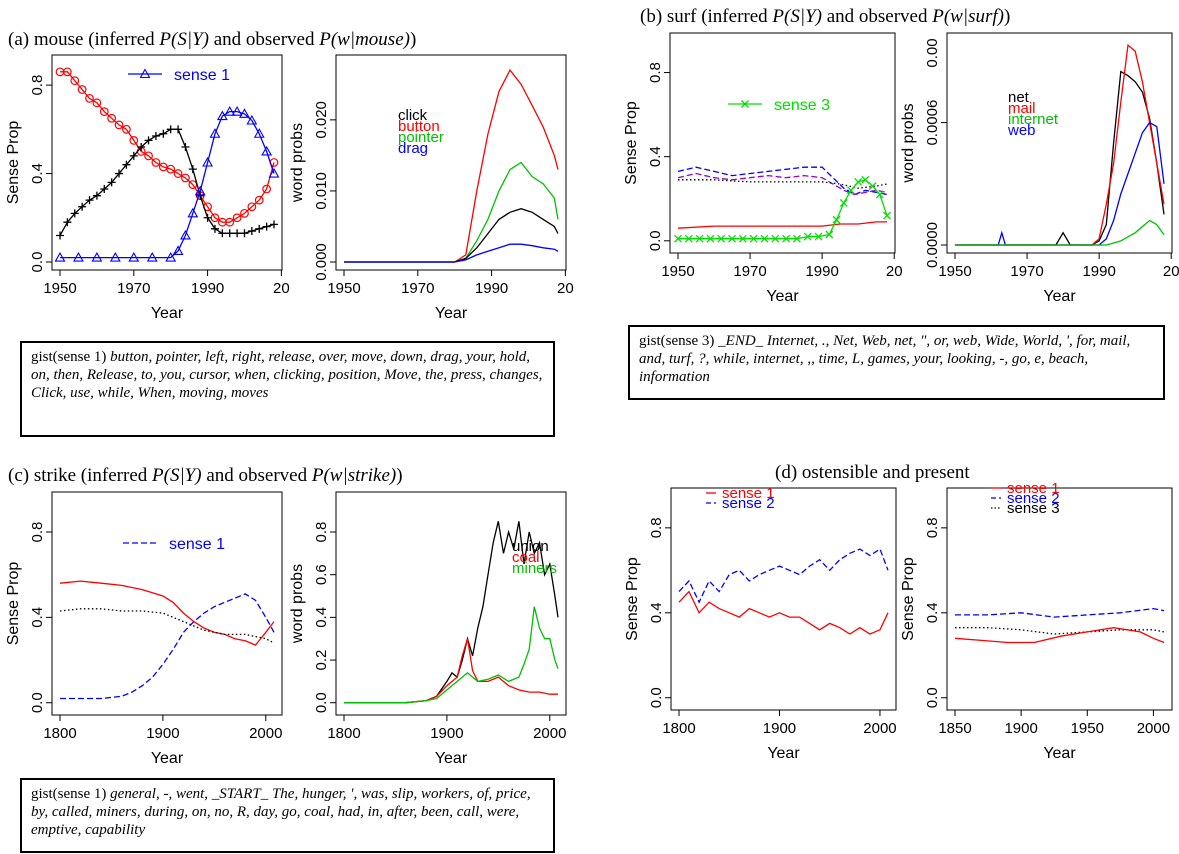  Describe the element at coordinates (797, 16) in the screenshot. I see `panel-b-title-math1: P(S|Y)` at that location.